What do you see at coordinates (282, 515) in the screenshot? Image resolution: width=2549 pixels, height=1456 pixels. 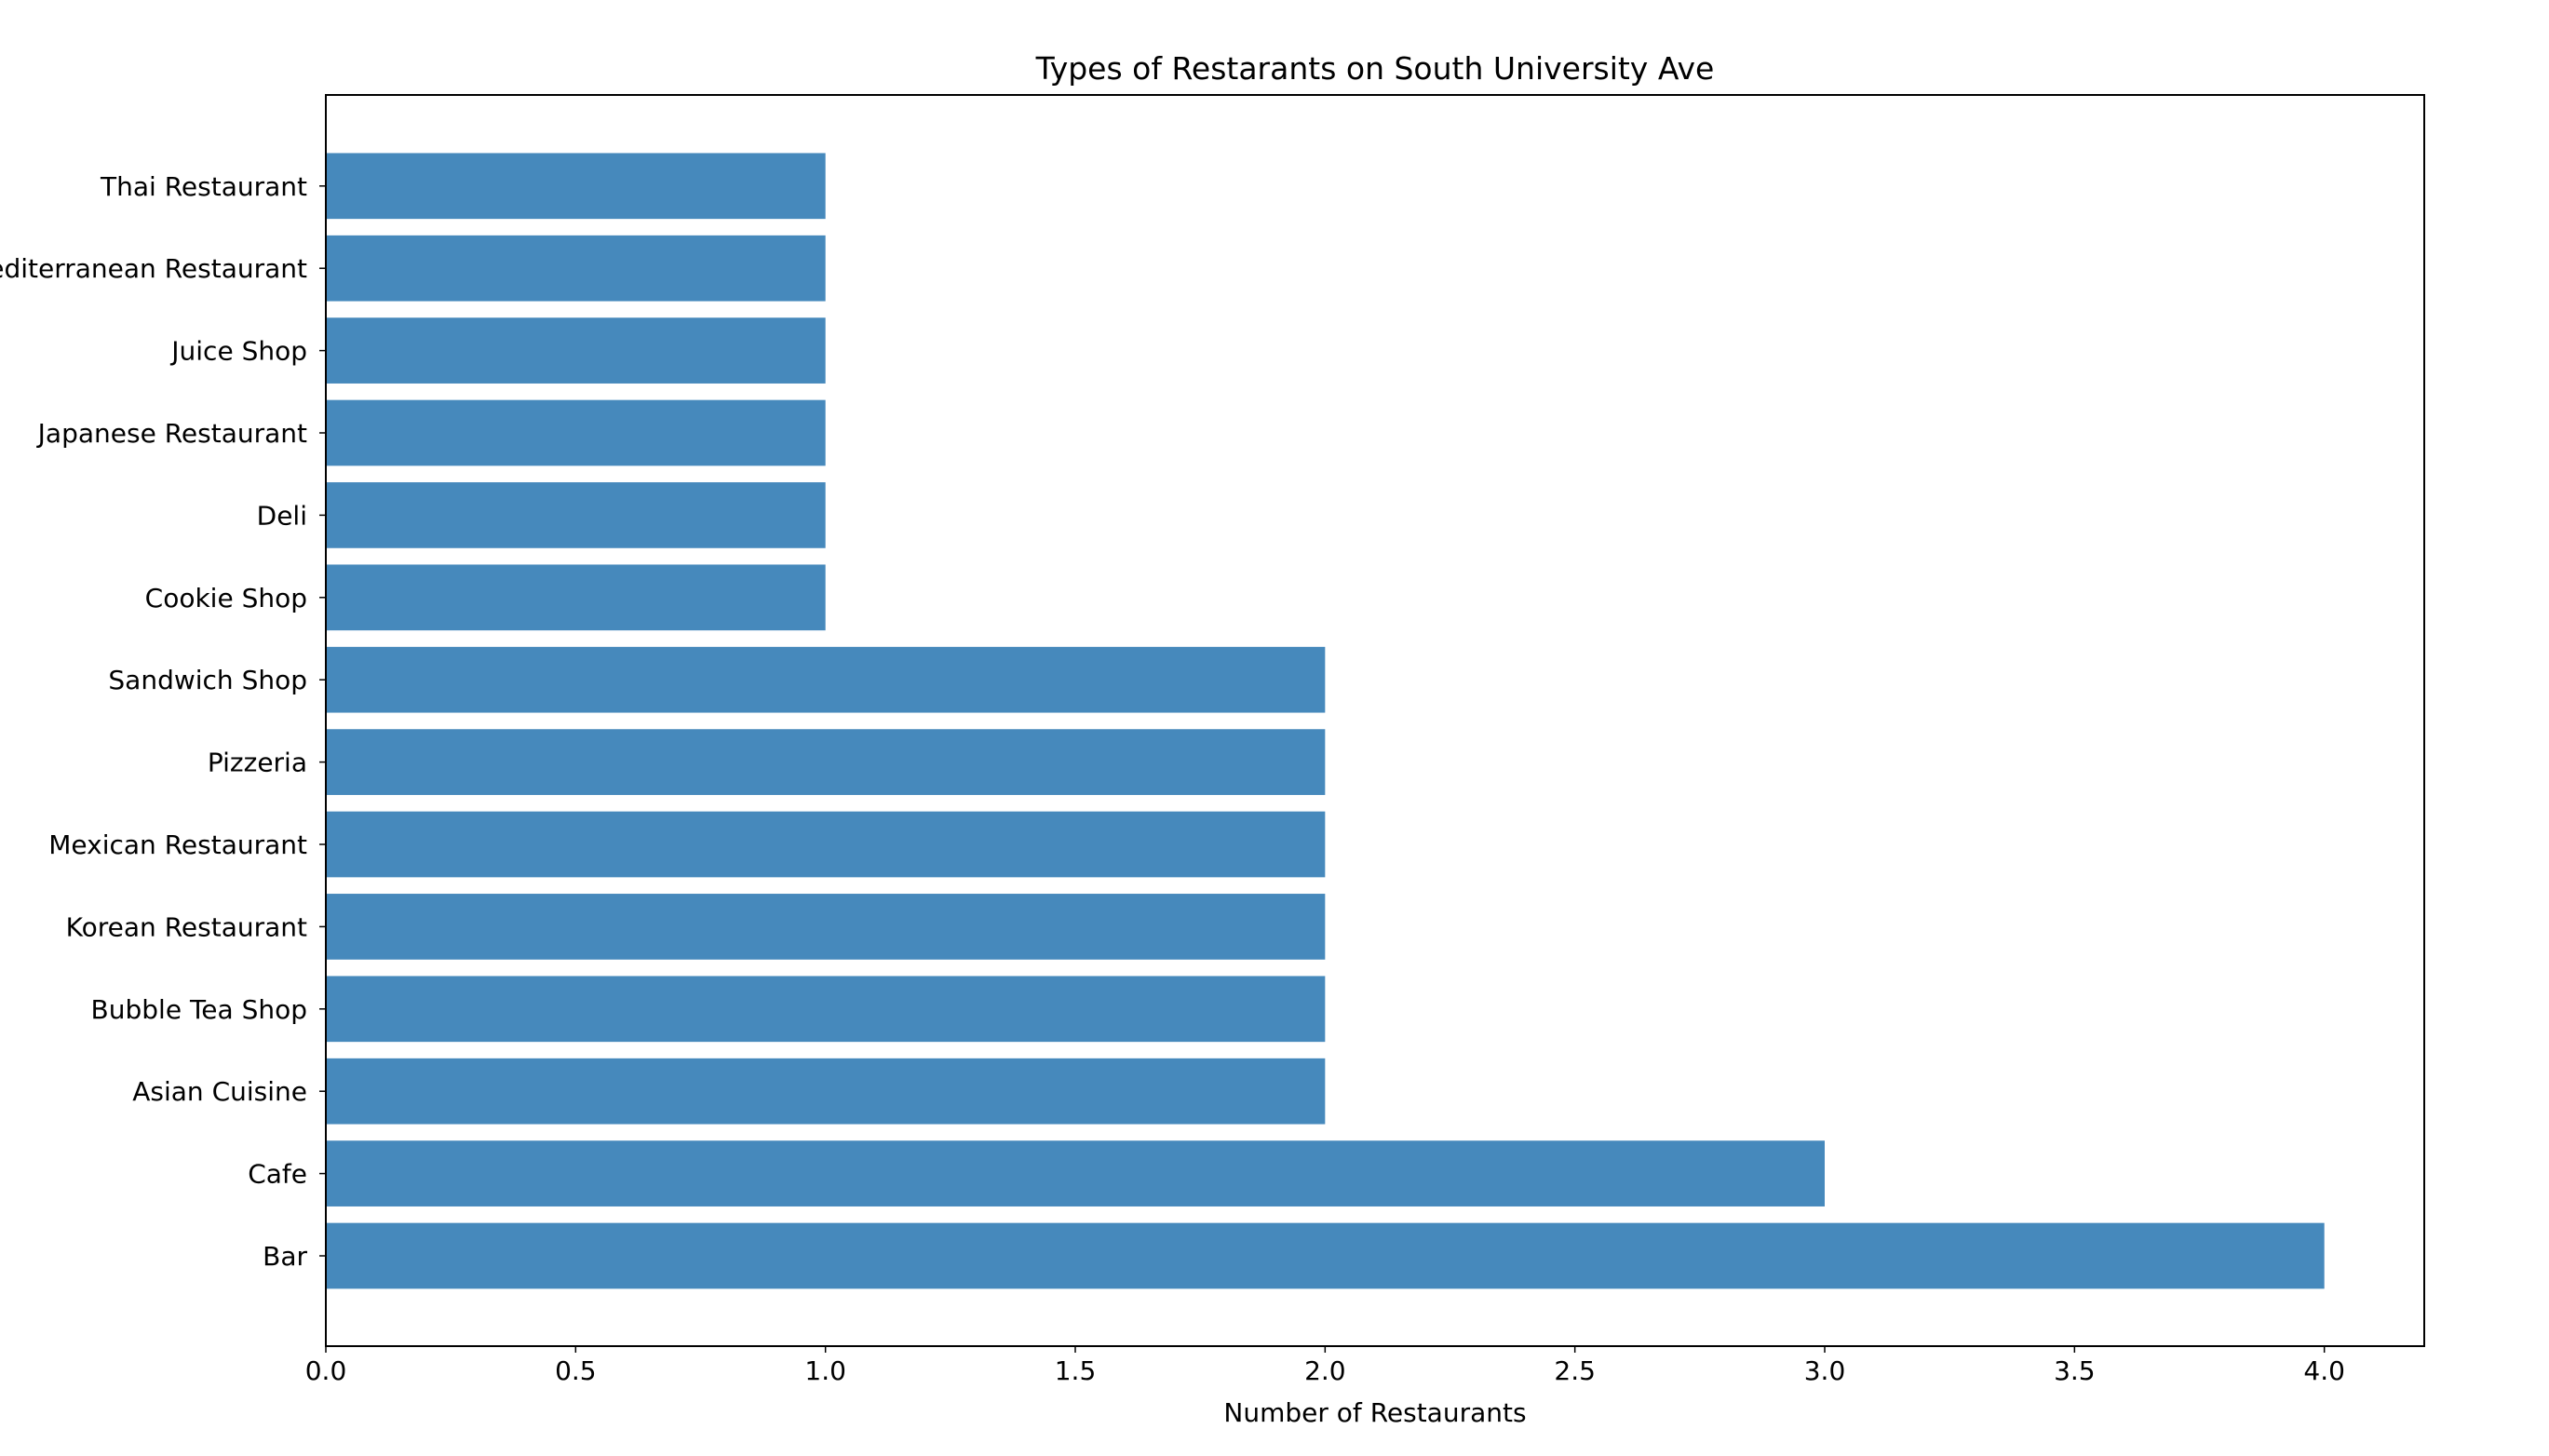 I see `y-tick-label: Deli` at bounding box center [282, 515].